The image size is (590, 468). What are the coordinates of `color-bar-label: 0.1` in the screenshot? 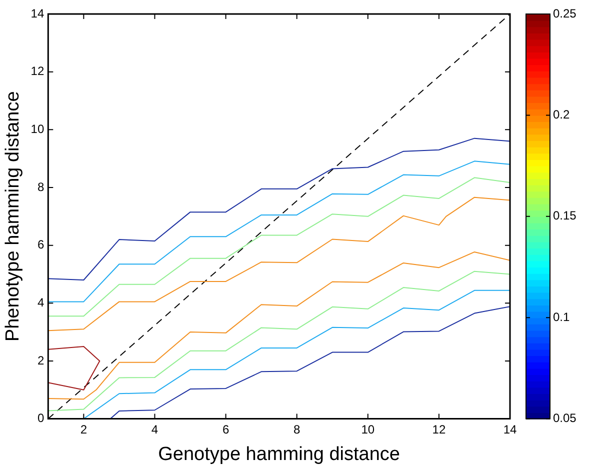 It's located at (561, 317).